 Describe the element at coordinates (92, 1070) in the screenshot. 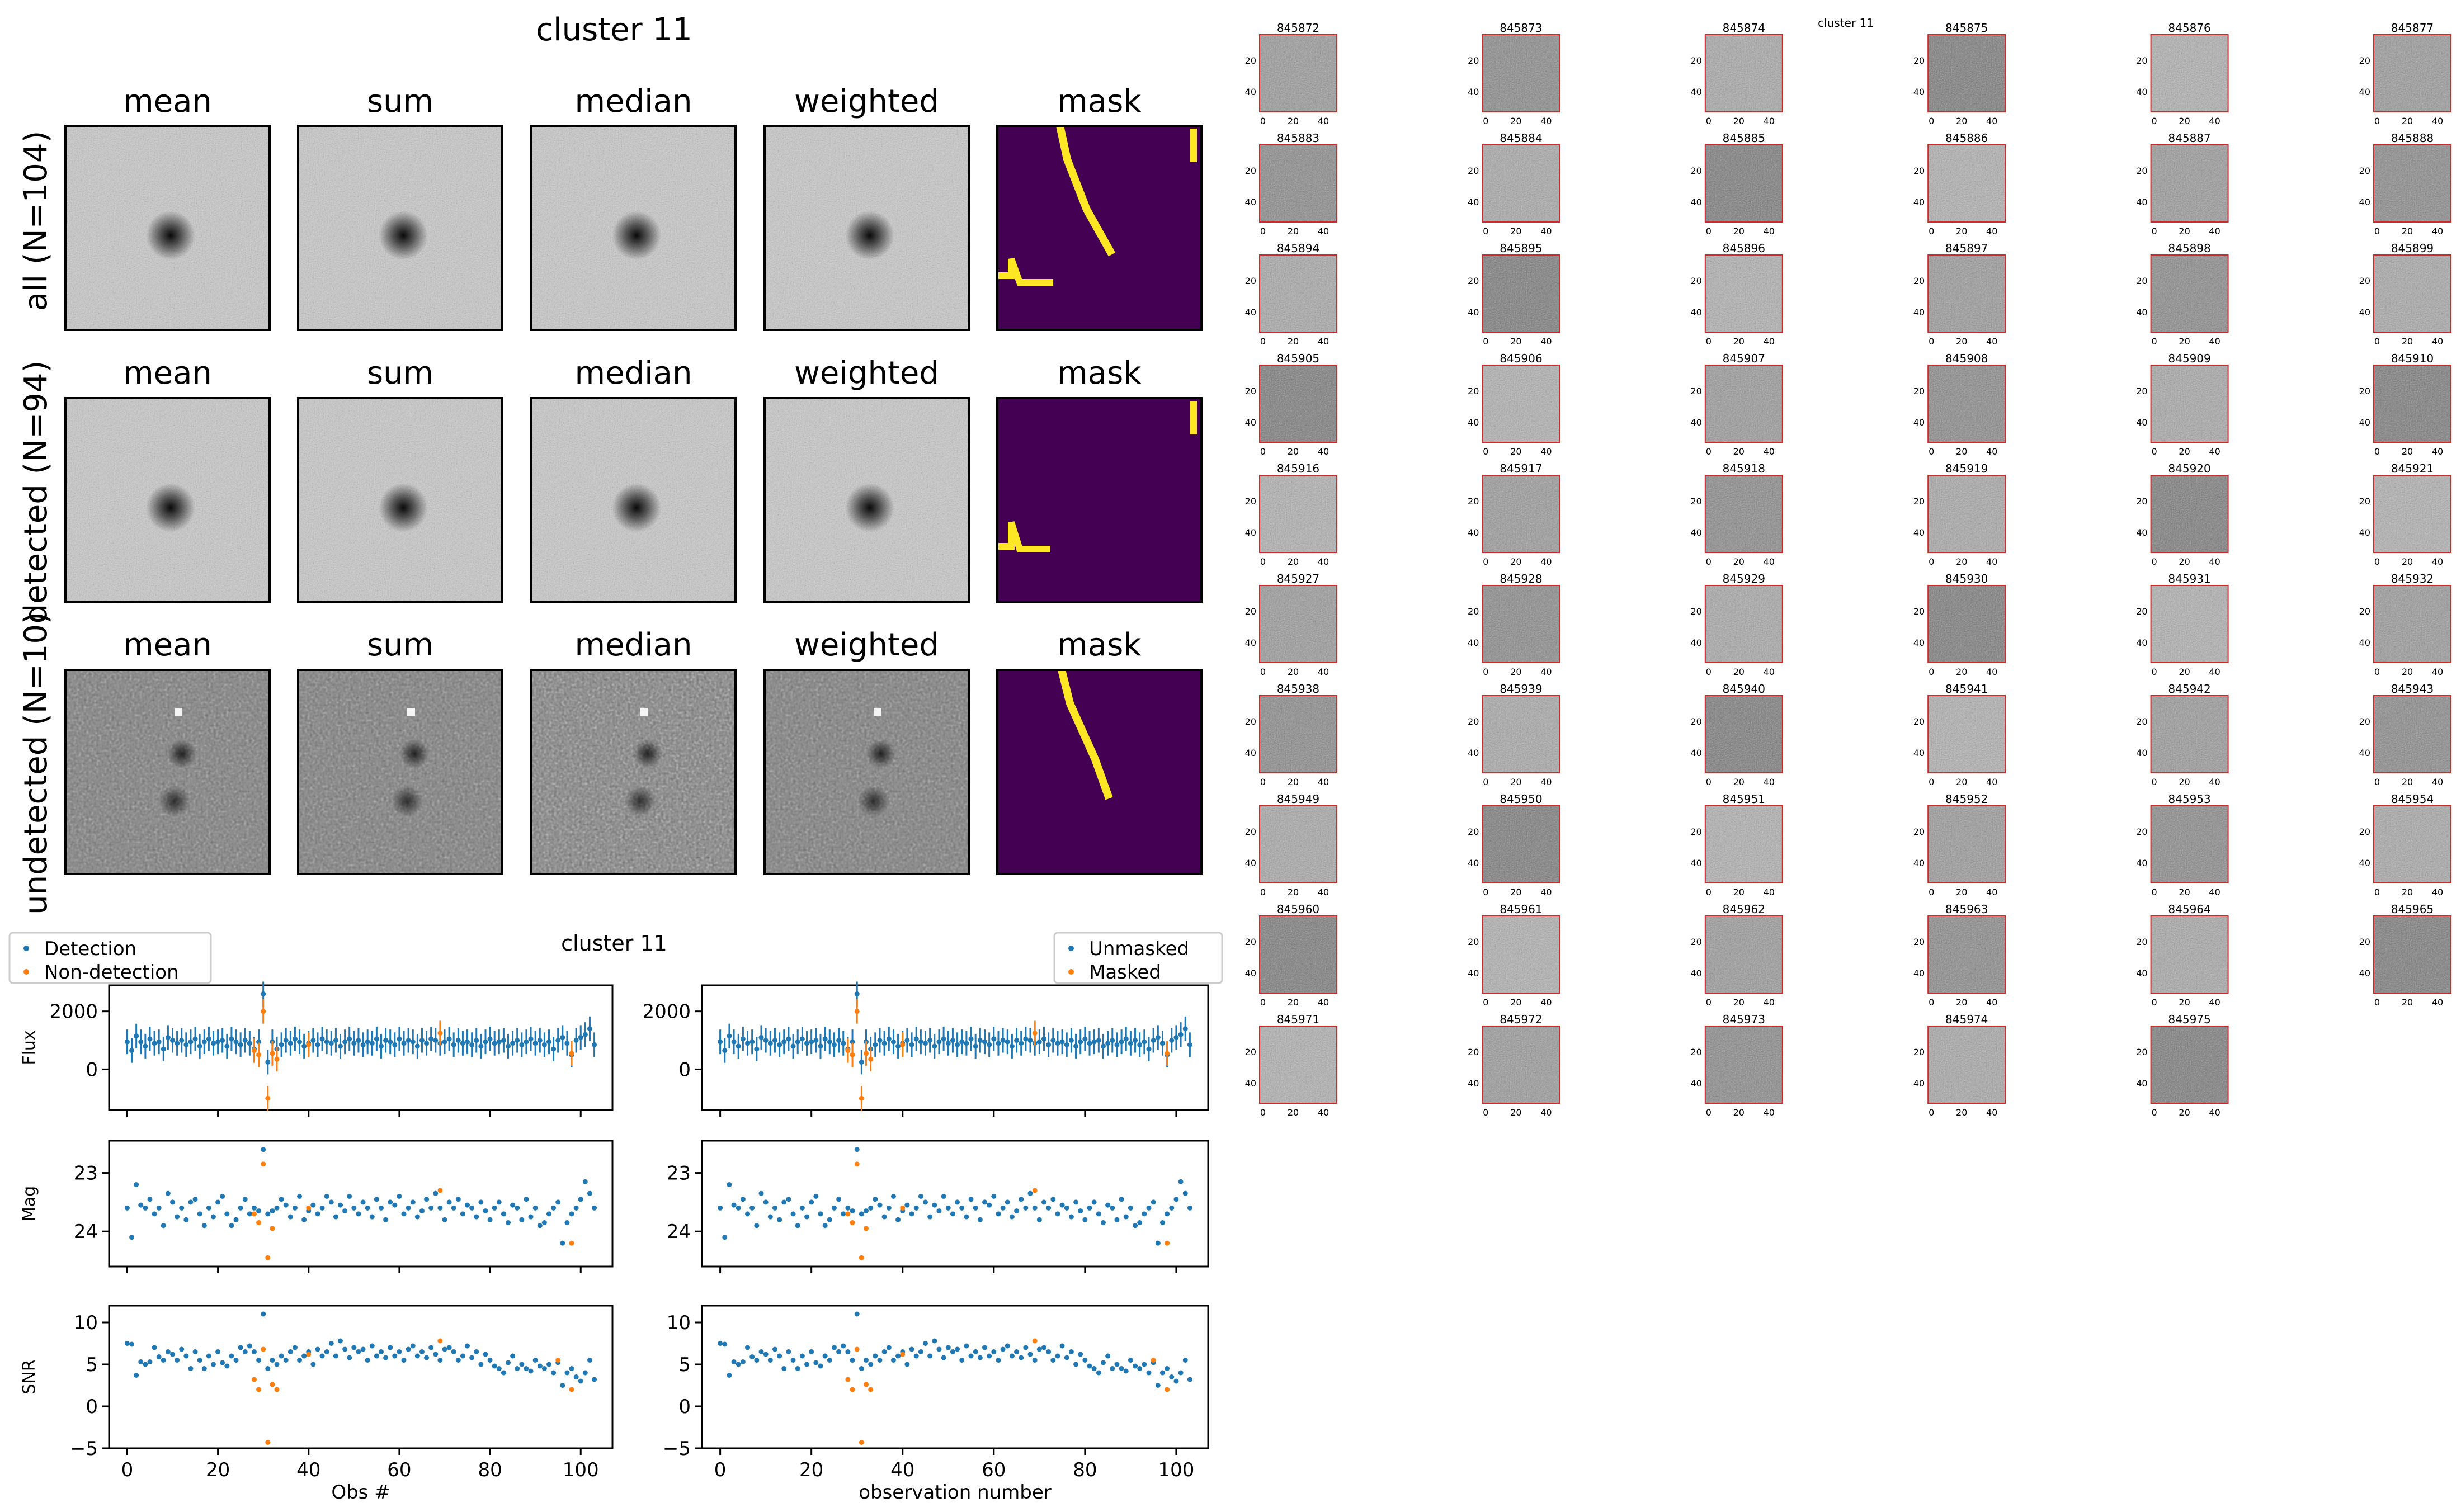

I see `y-tick-label: 0` at that location.